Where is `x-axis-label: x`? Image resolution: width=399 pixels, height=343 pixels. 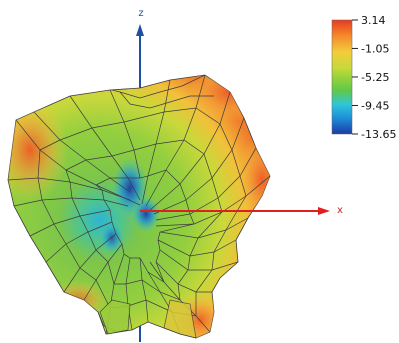 x-axis-label: x is located at coordinates (340, 210).